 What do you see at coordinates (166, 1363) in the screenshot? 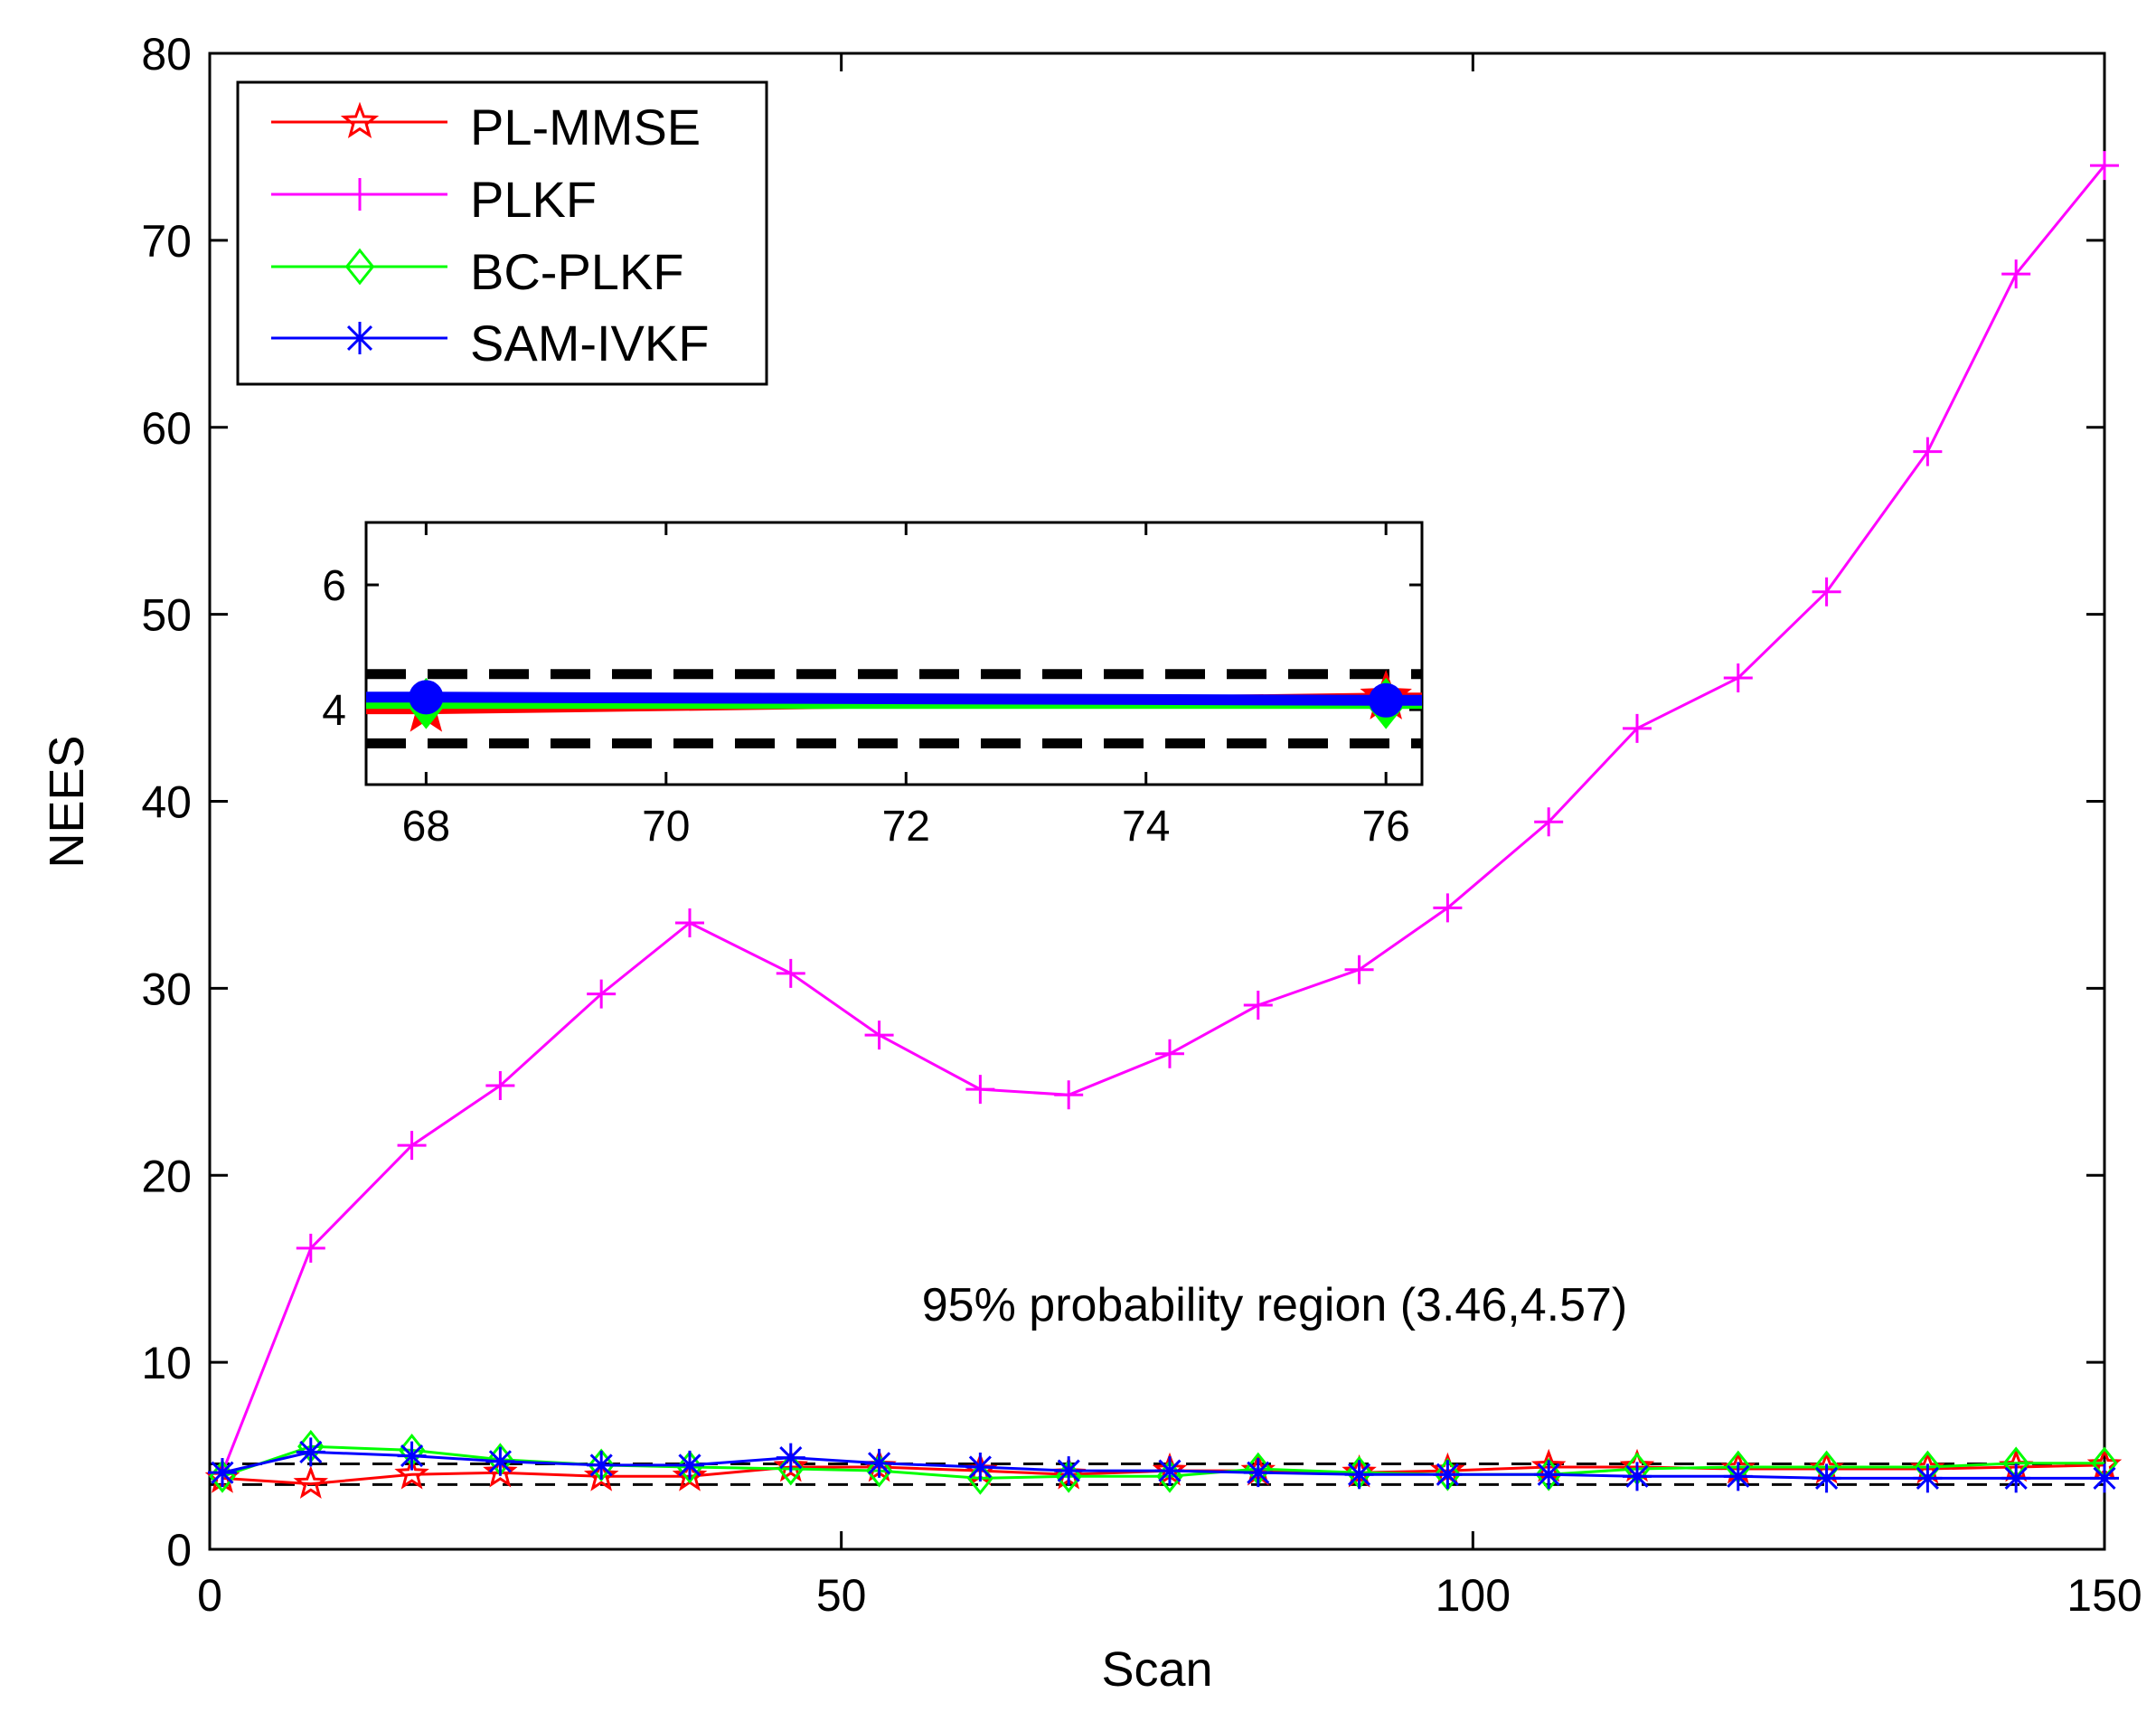
I see `y-tick-label-10: 10` at bounding box center [166, 1363].